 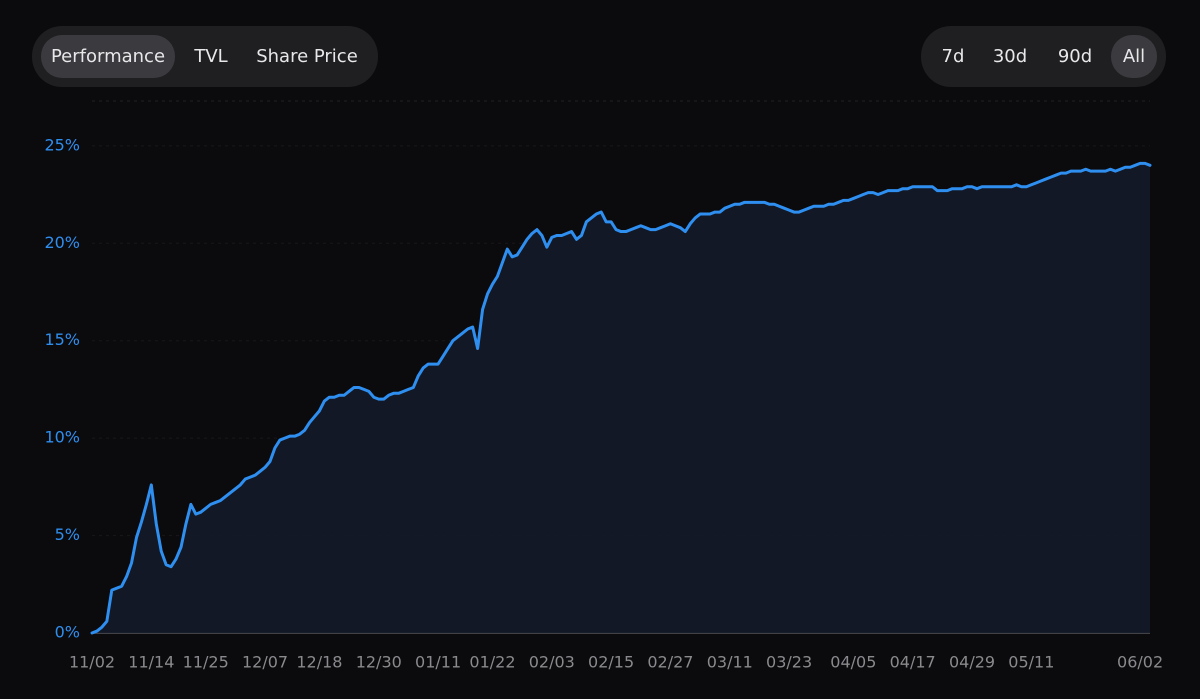 What do you see at coordinates (789, 662) in the screenshot?
I see `x-tick-label: 03/23` at bounding box center [789, 662].